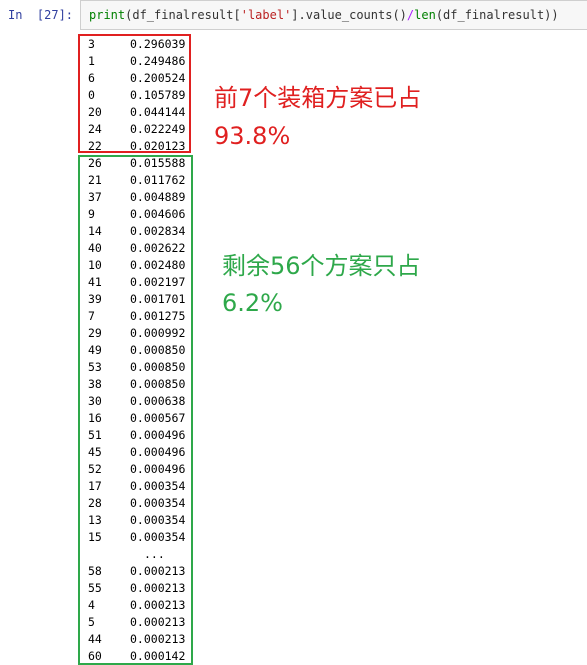 The height and width of the screenshot is (665, 587). What do you see at coordinates (158, 197) in the screenshot?
I see `row-value: 0.004889` at bounding box center [158, 197].